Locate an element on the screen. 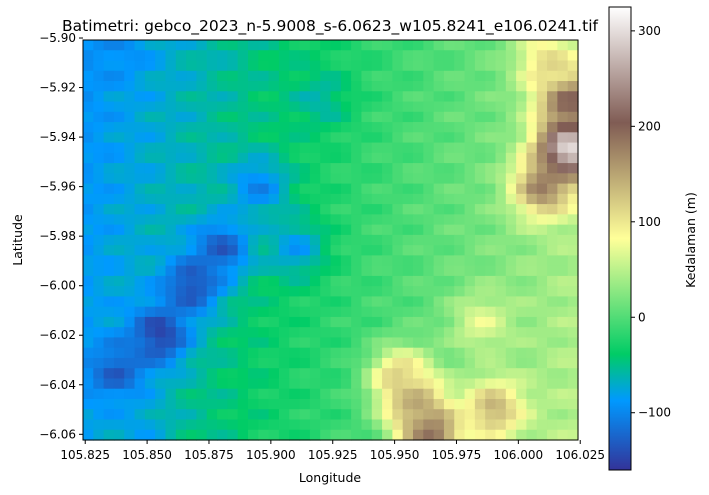 This screenshot has height=495, width=709. x-tick-label: 106.025 is located at coordinates (580, 455).